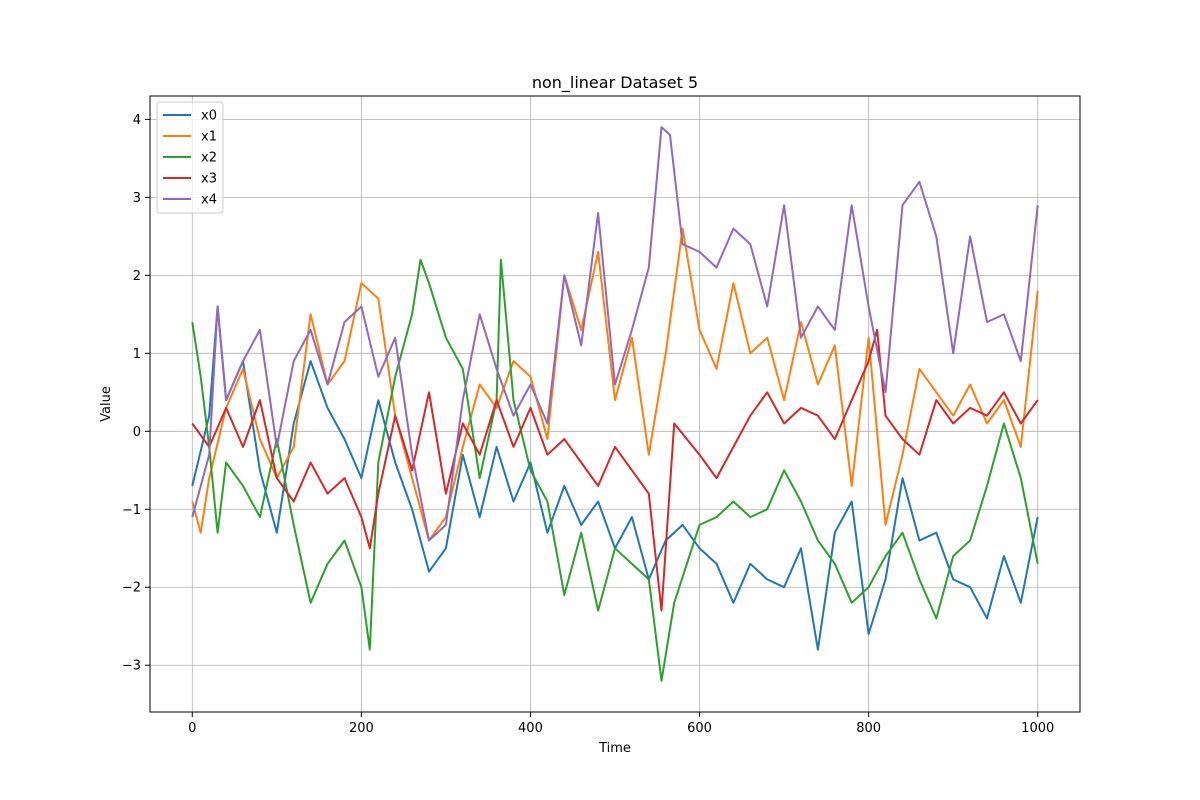  I want to click on x-axis-label: Time, so click(614, 748).